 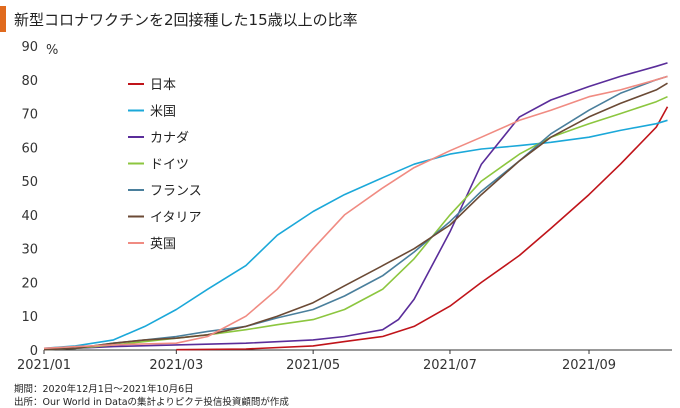 What do you see at coordinates (34, 351) in the screenshot?
I see `y-tick-label: 0` at bounding box center [34, 351].